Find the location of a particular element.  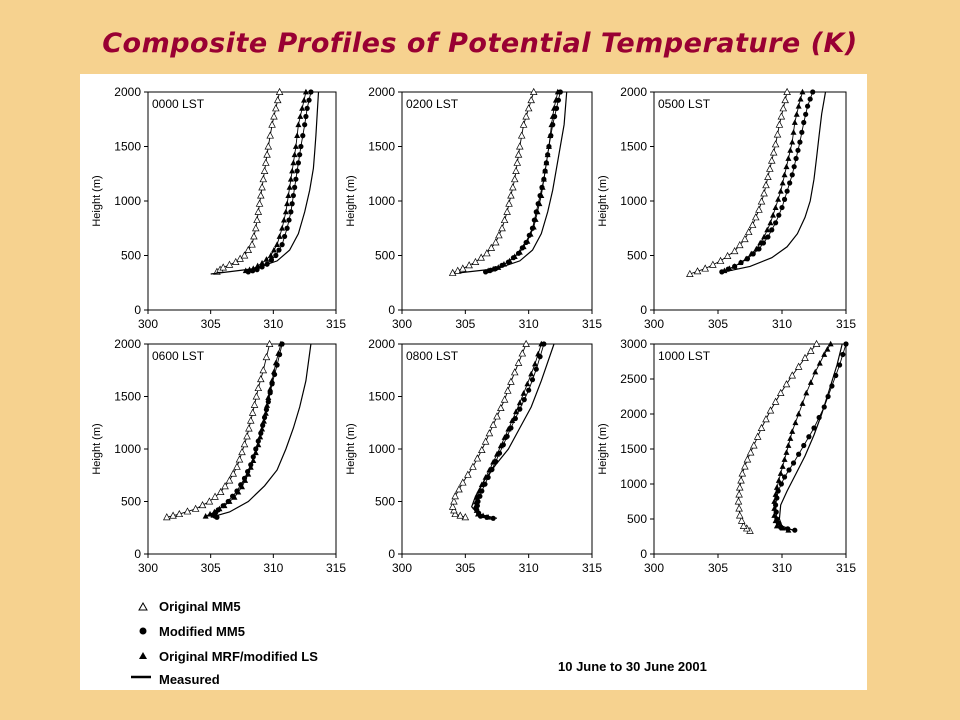

legend-item-original-mrf: Original MRF/modified LS is located at coordinates (228, 656).